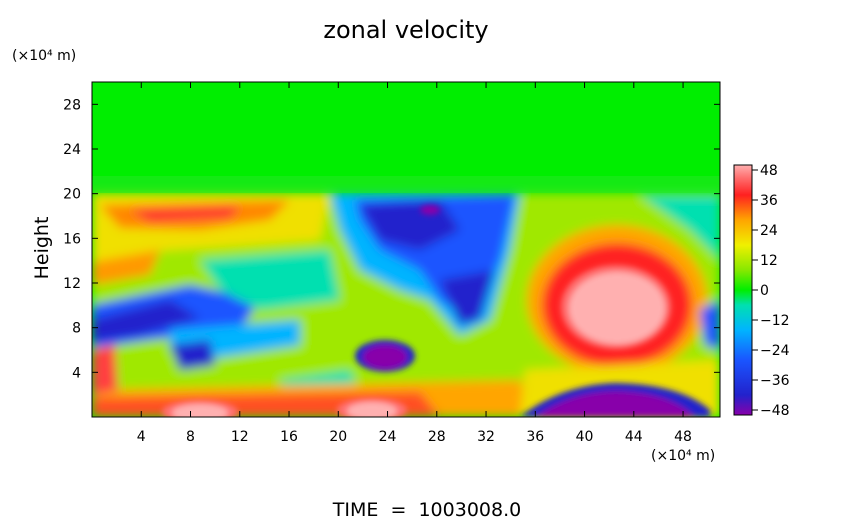  What do you see at coordinates (769, 201) in the screenshot?
I see `colorbar-tick-label: 36` at bounding box center [769, 201].